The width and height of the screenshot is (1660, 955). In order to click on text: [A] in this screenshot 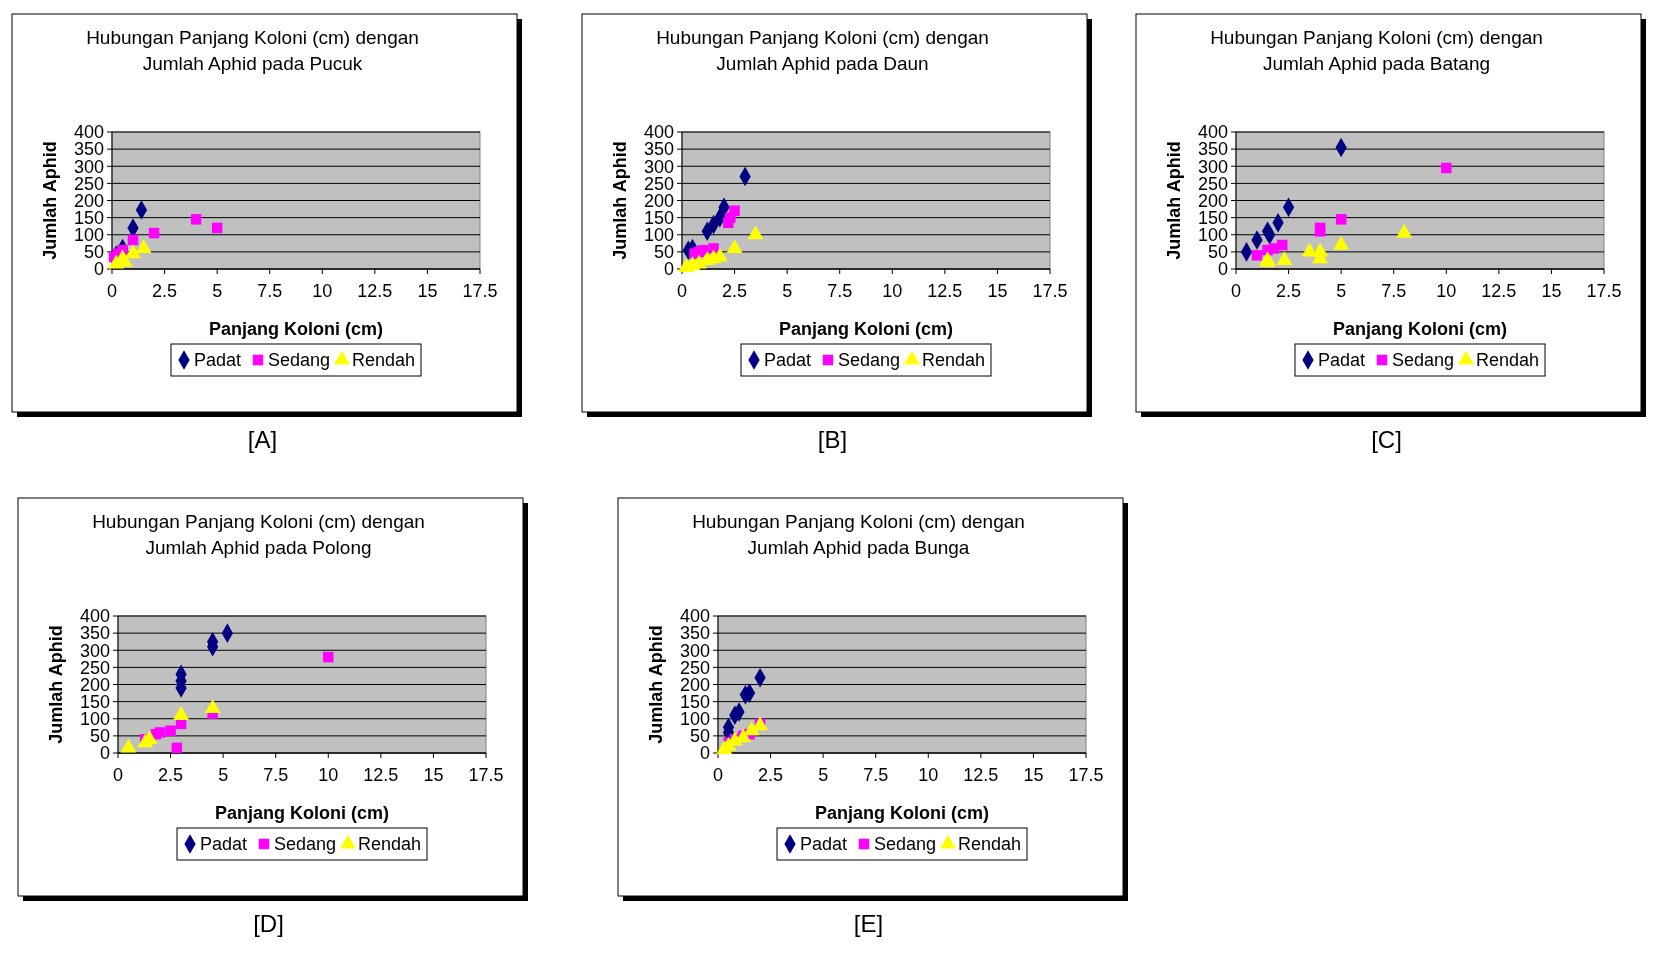, I will do `click(262, 439)`.